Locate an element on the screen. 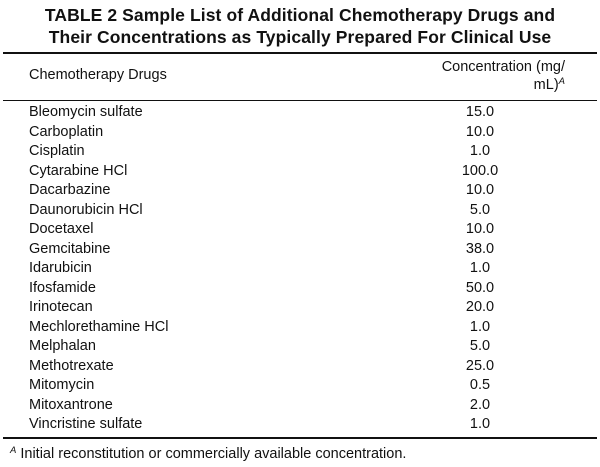 The image size is (600, 467). table-row: Irinotecan 20.0 is located at coordinates (300, 308).